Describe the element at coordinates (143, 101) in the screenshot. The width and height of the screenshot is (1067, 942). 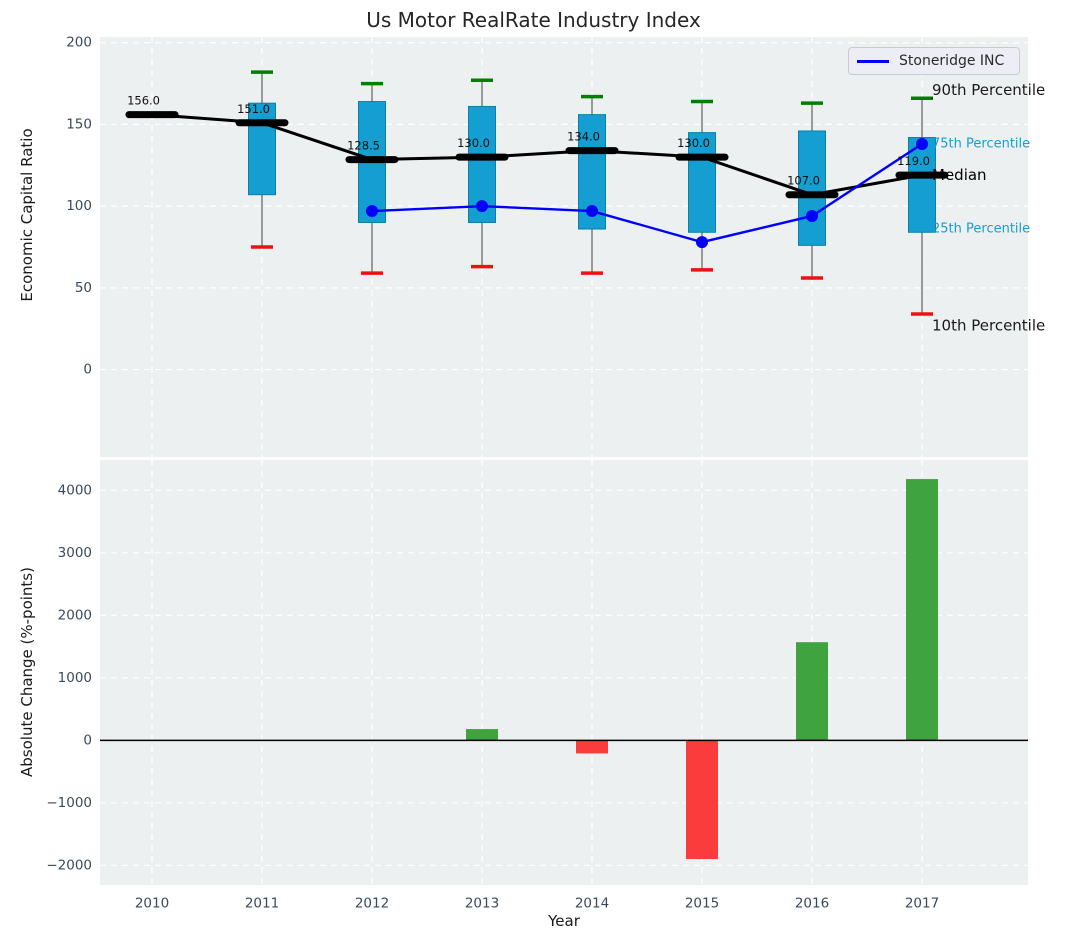
I see `median-value-label-2010: 156.0` at that location.